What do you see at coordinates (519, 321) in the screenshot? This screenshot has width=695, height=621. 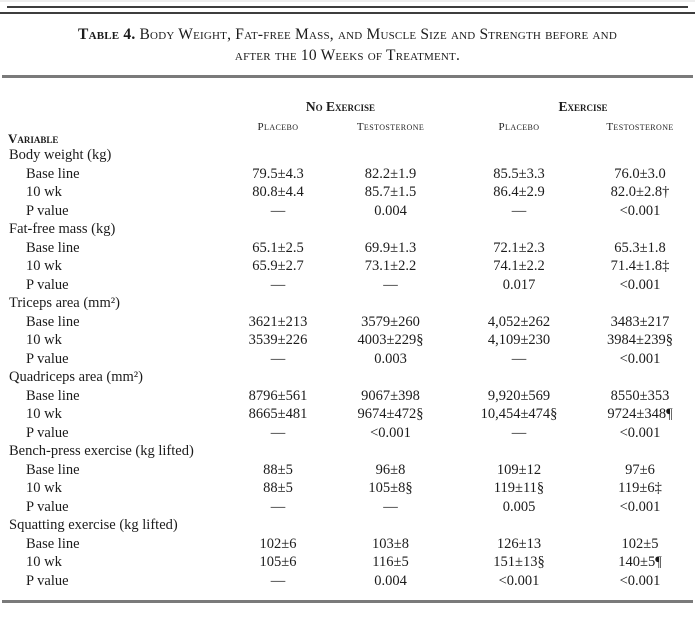 I see `value-cell: 4,052±262` at bounding box center [519, 321].